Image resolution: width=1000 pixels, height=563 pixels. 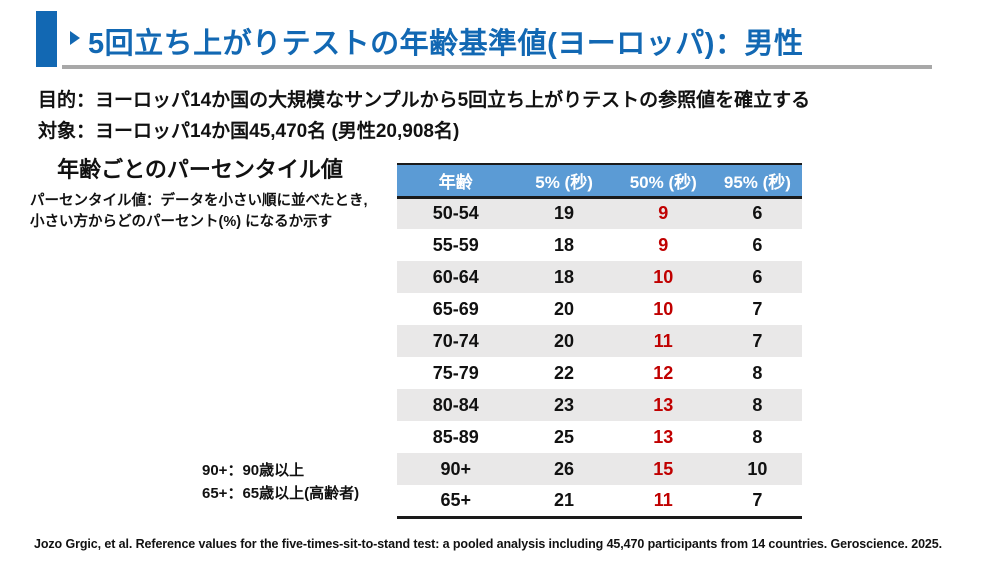 I want to click on age-cell: 70-74, so click(x=455, y=340).